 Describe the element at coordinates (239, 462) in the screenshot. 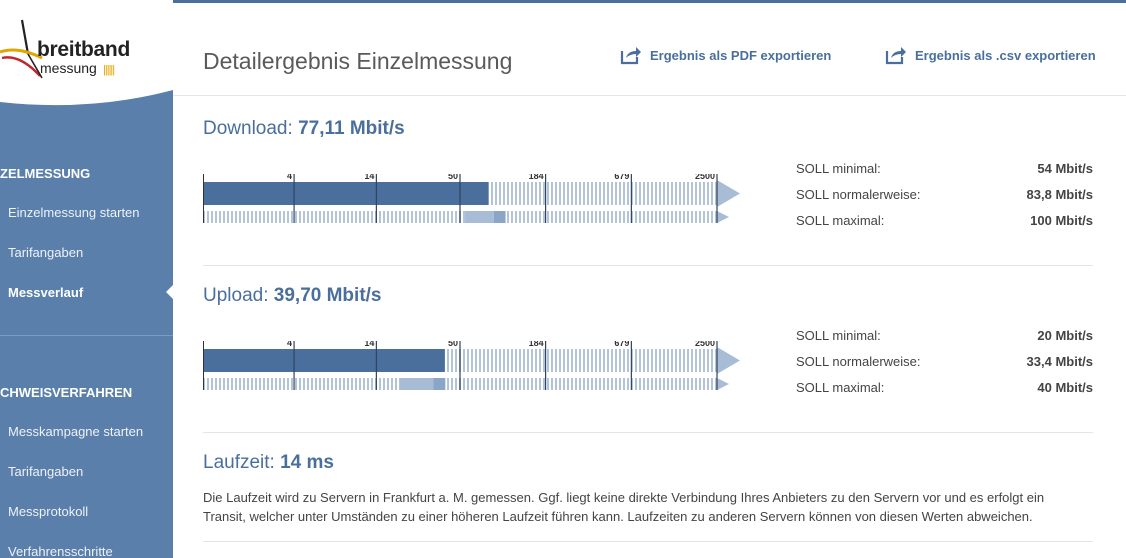

I see `latency-label: Laufzeit:` at that location.